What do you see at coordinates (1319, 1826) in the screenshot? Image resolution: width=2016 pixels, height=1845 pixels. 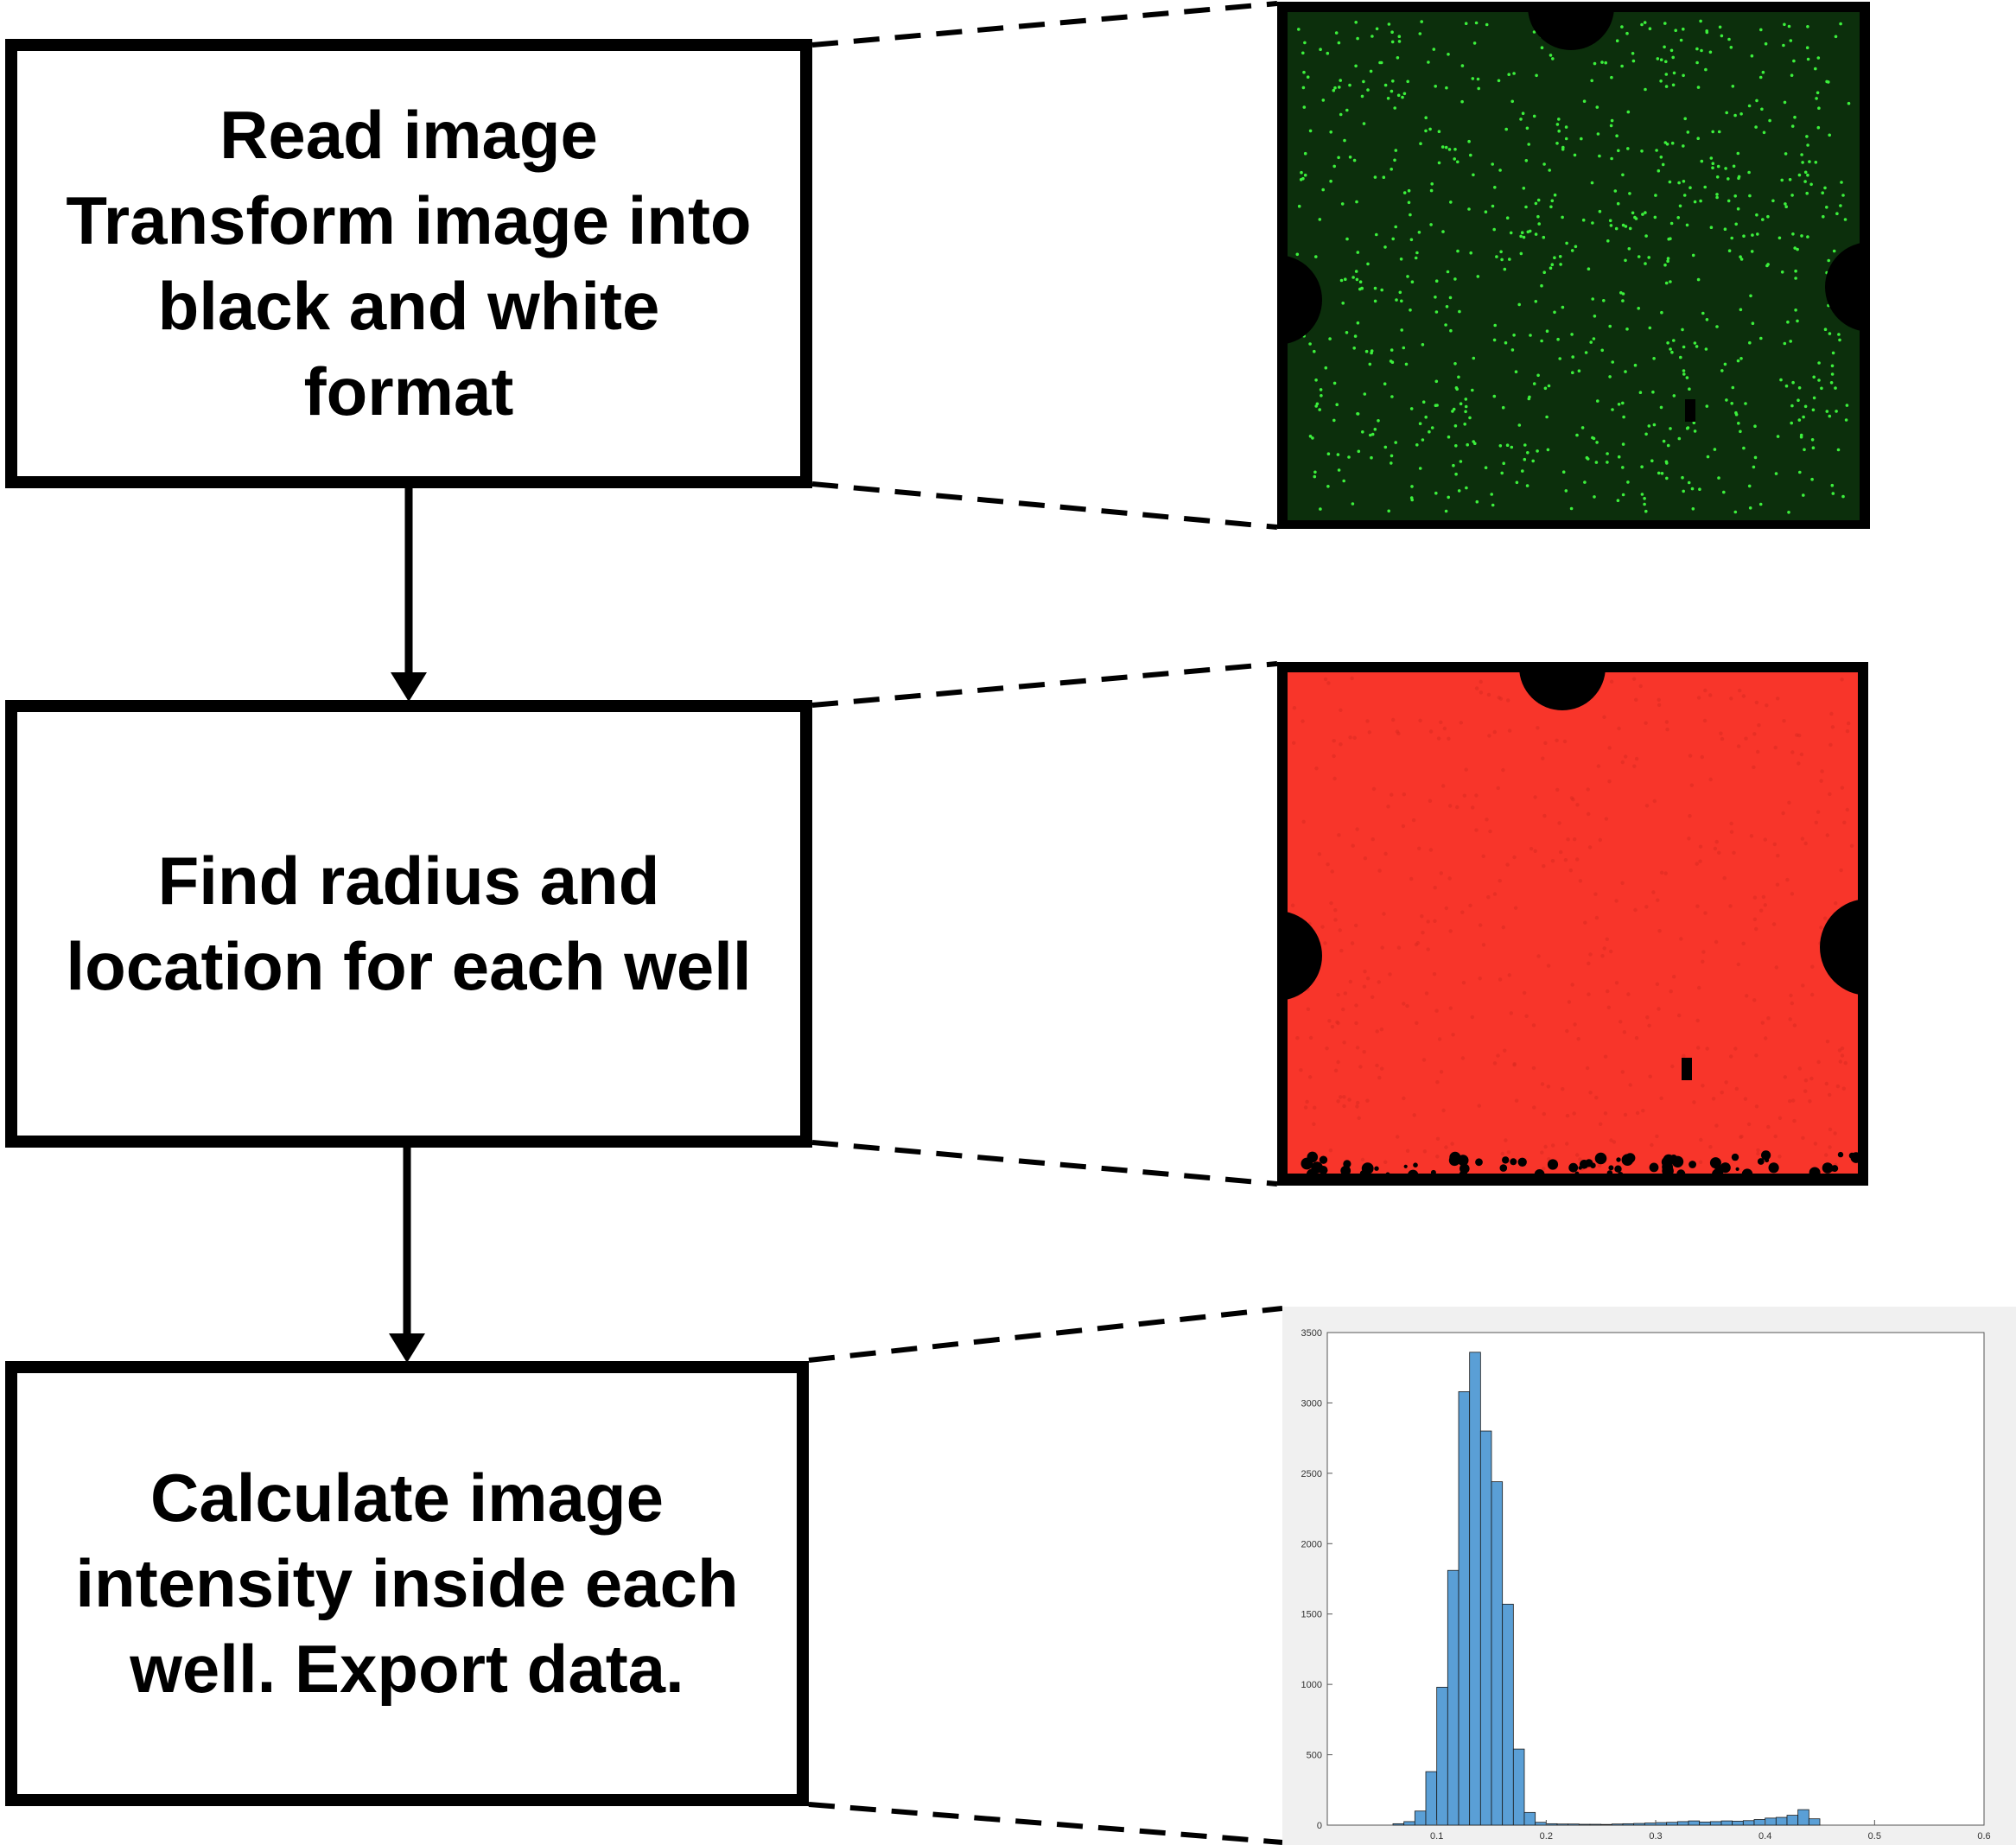 I see `y-tick-label: 0` at bounding box center [1319, 1826].